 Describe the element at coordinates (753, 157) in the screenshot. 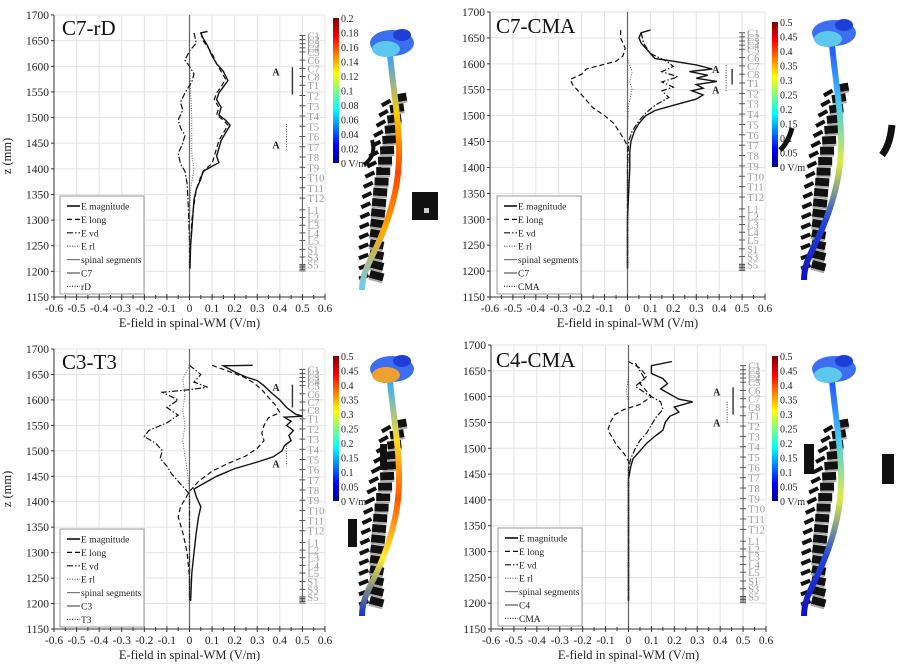

I see `segment-label: T8` at that location.